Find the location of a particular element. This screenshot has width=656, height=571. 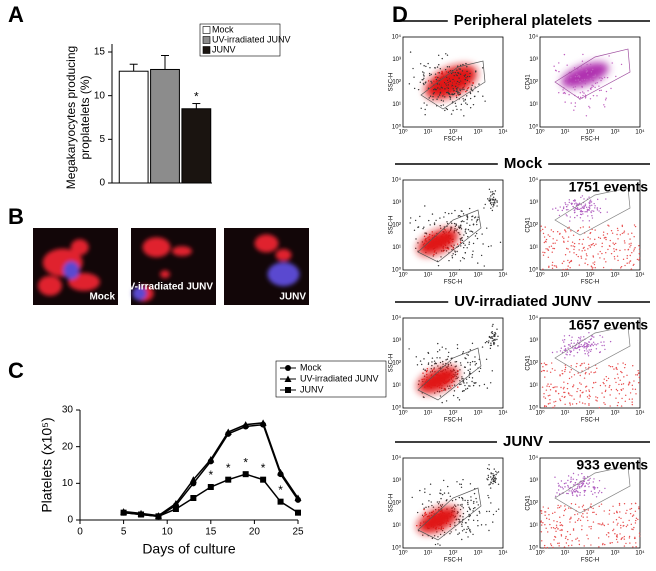

significance-mark: * is located at coordinates (263, 468).